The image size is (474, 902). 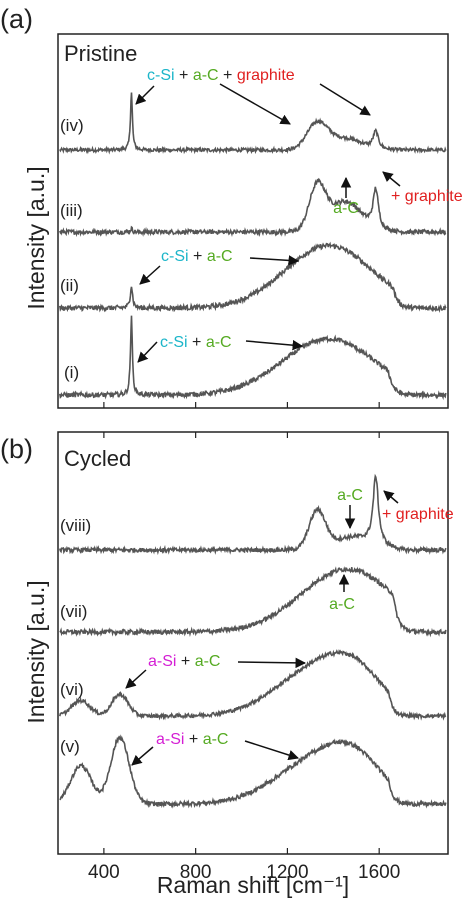 I want to click on spectrum-line-ii, so click(x=253, y=277).